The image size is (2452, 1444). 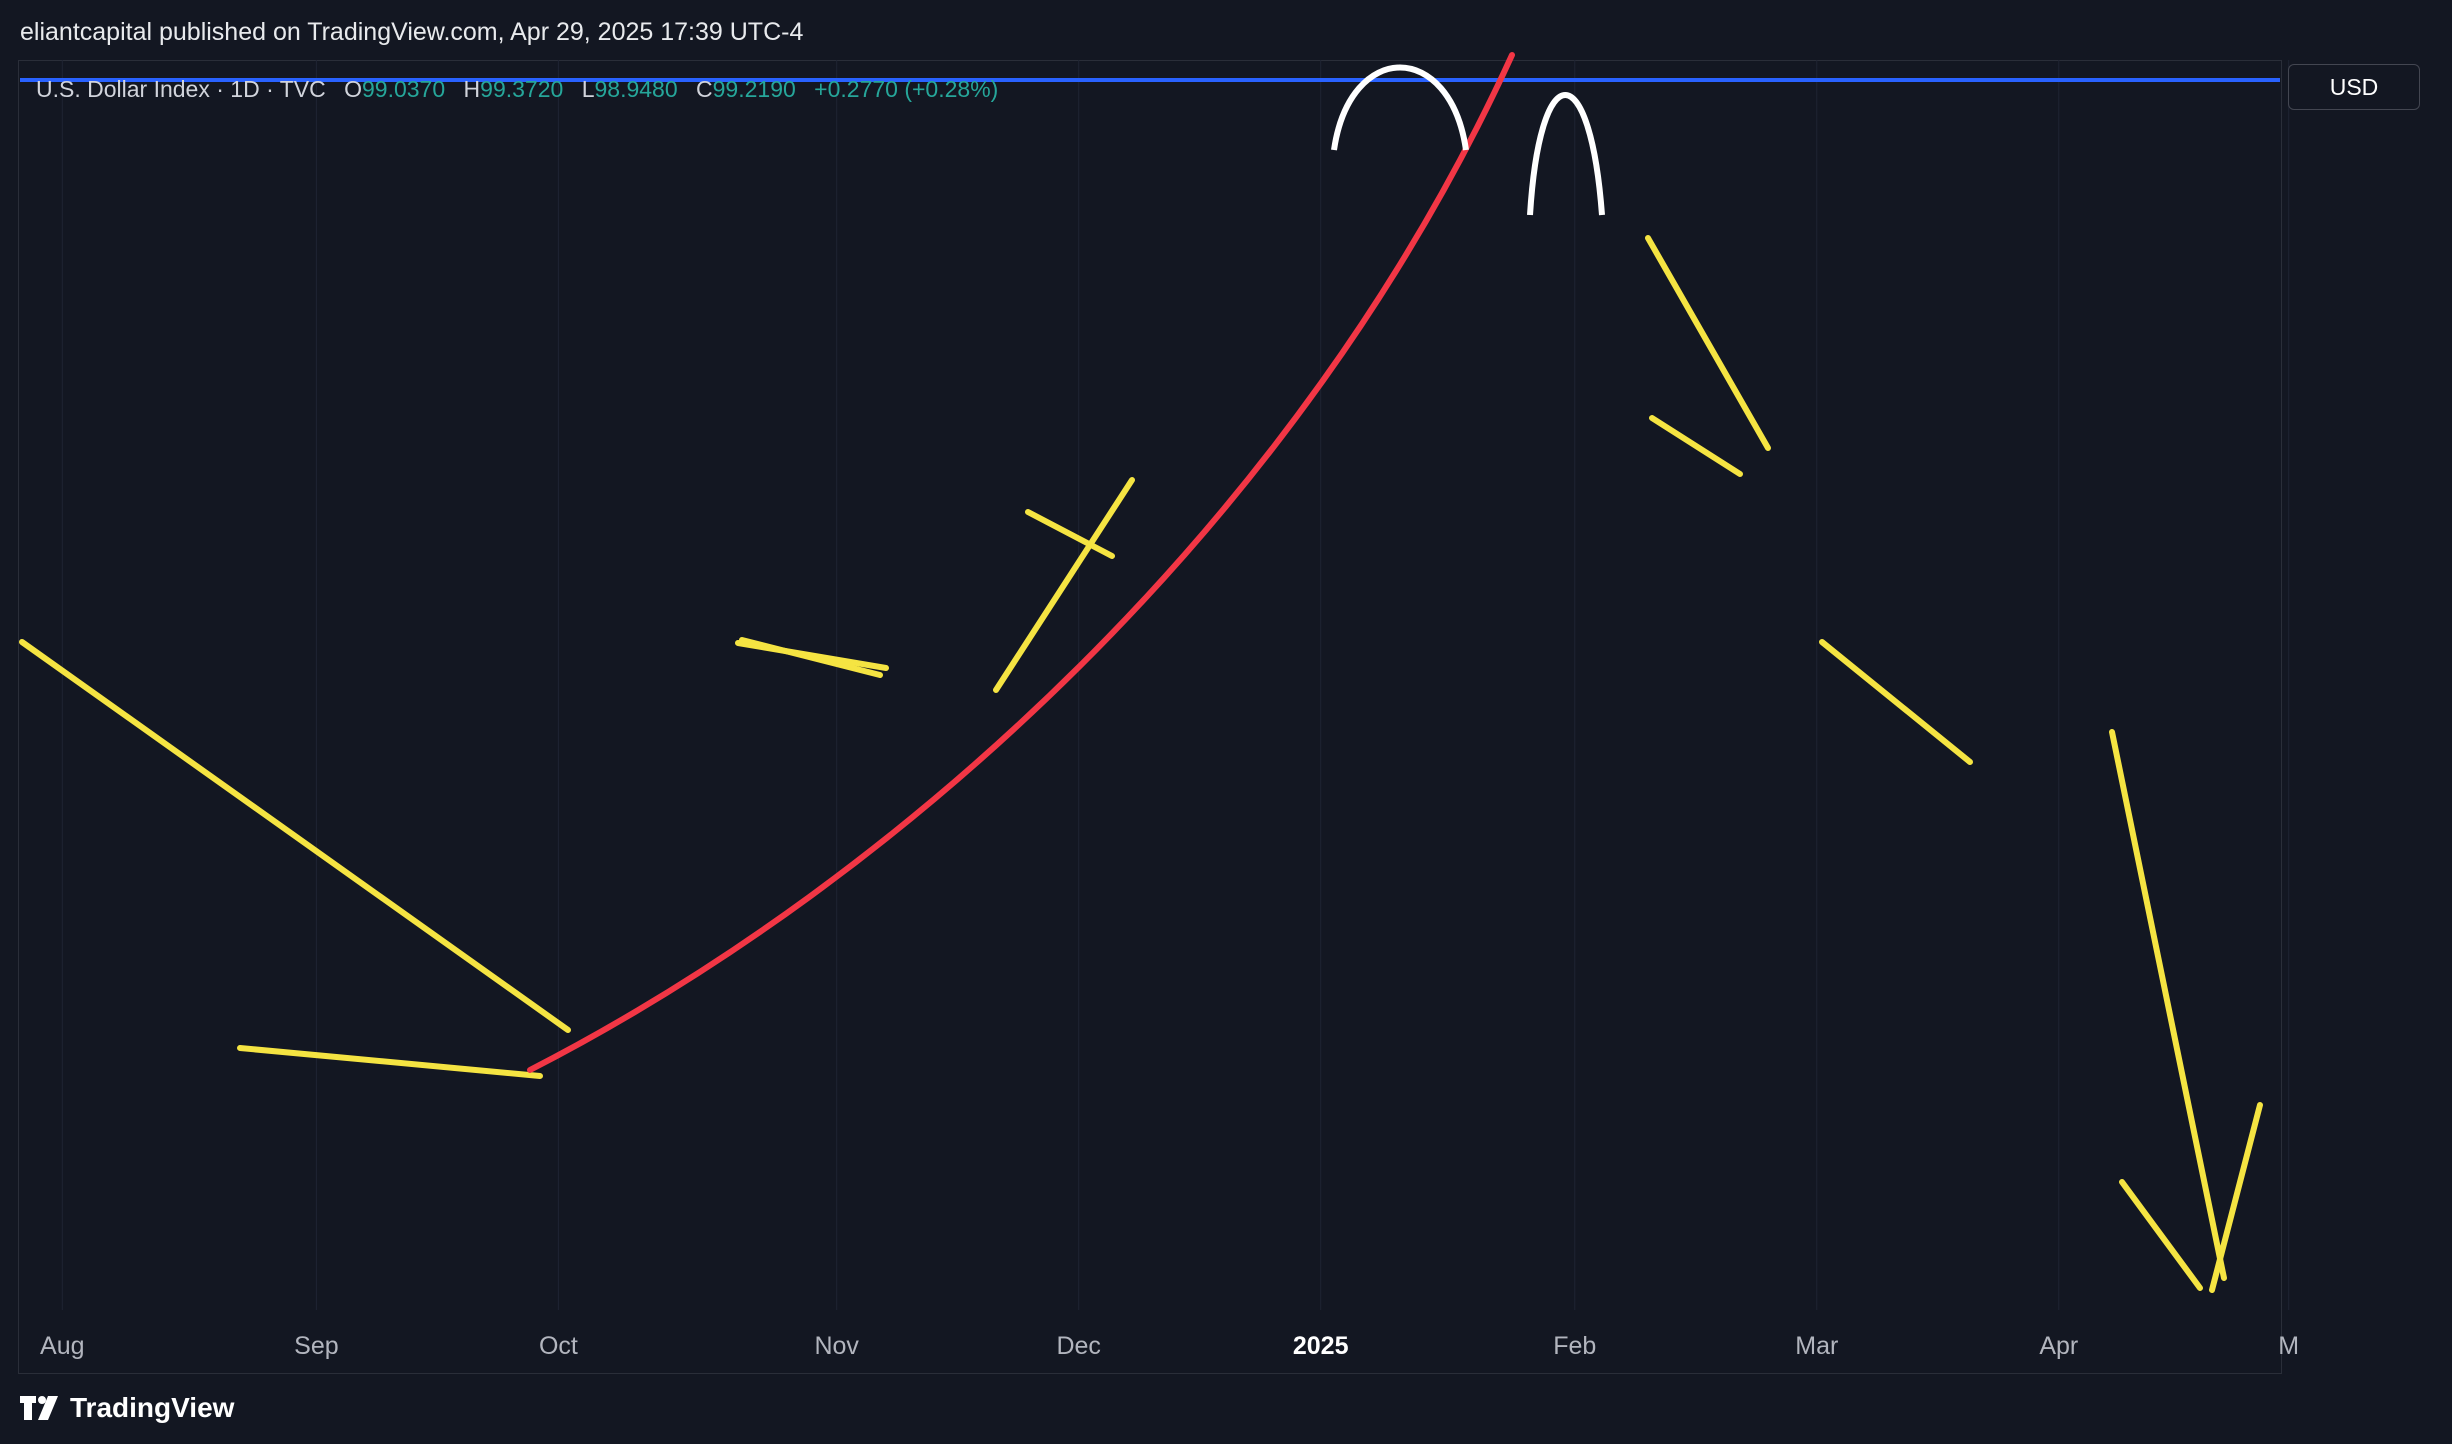 What do you see at coordinates (1574, 1346) in the screenshot?
I see `x-tick-label: Feb` at bounding box center [1574, 1346].